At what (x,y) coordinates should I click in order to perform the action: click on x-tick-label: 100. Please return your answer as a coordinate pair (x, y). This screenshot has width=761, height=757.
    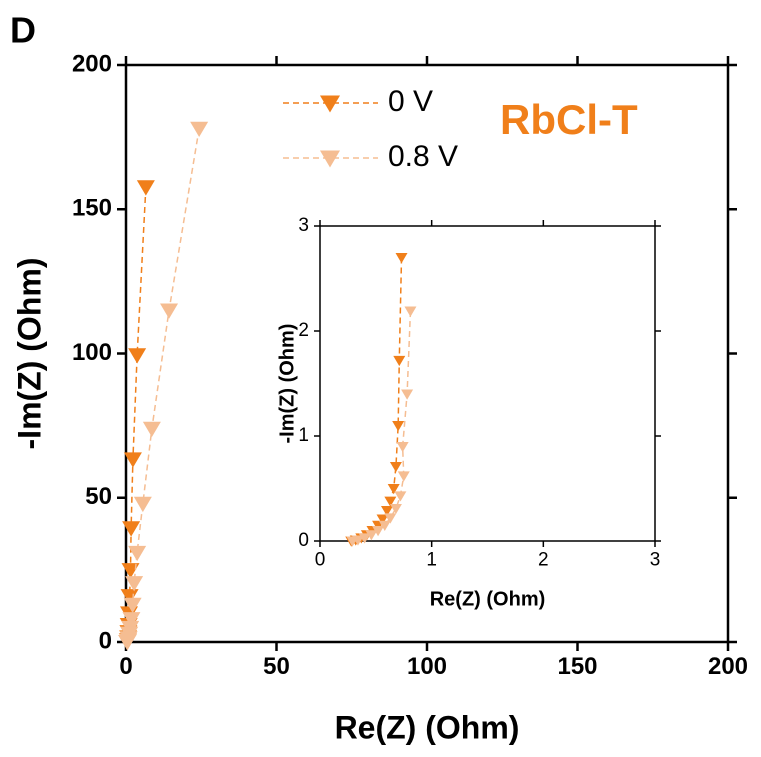
    Looking at the image, I should click on (427, 666).